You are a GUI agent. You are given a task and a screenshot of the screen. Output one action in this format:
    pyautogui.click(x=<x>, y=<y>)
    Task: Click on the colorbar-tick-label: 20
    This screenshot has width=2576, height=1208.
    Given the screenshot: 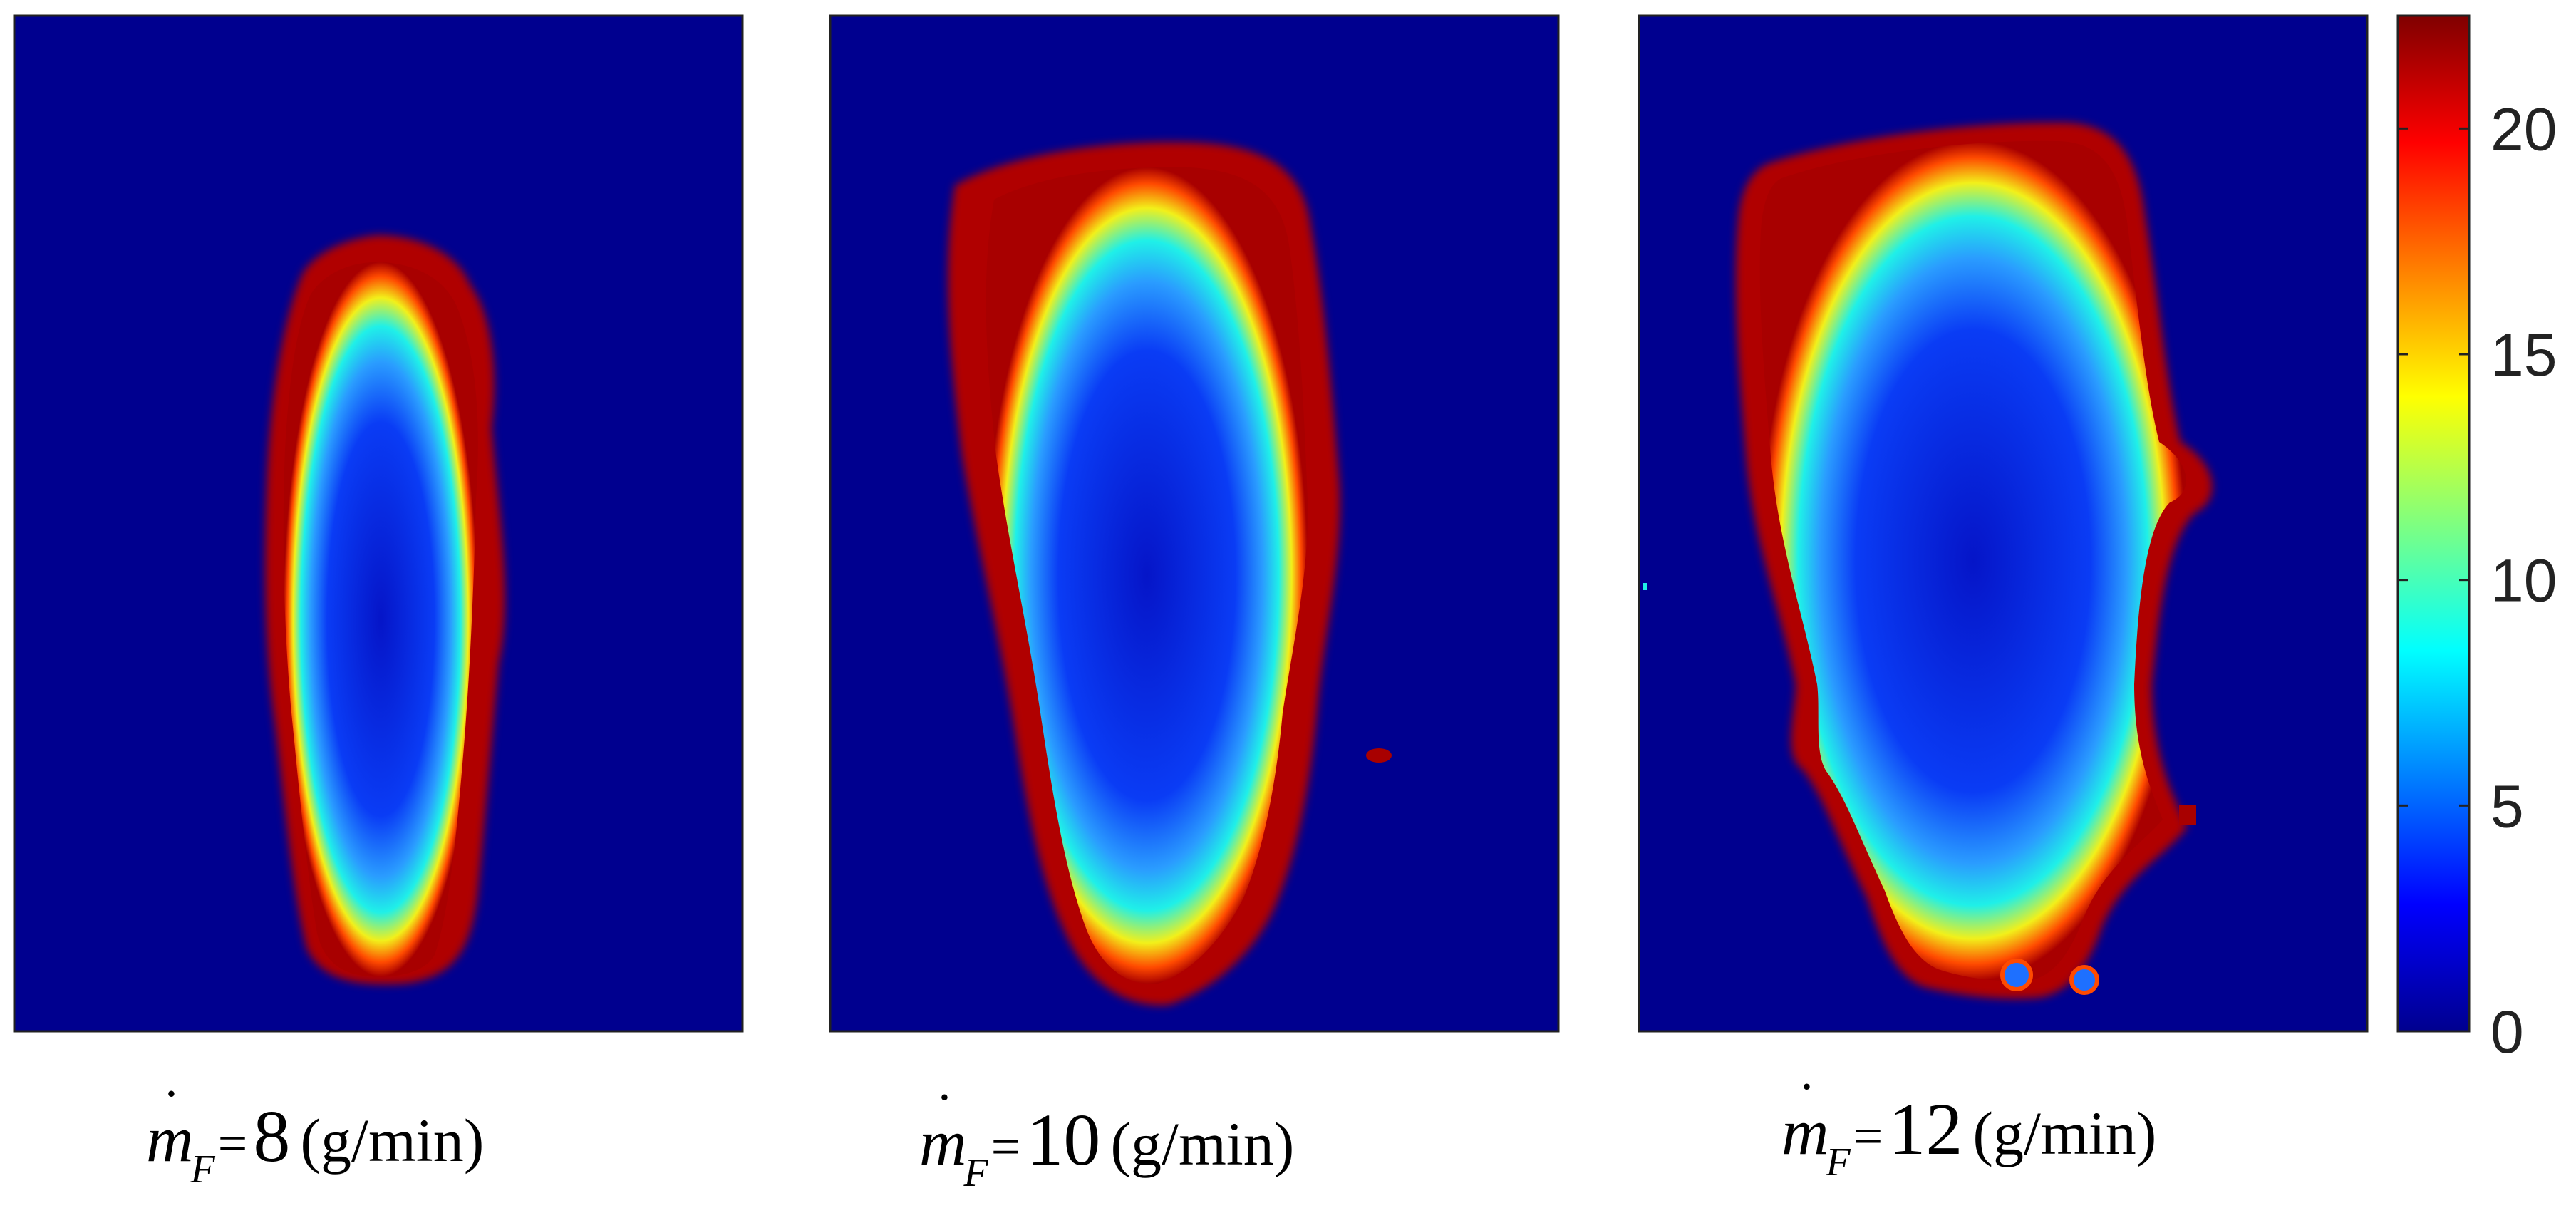 What is the action you would take?
    pyautogui.click(x=2524, y=128)
    